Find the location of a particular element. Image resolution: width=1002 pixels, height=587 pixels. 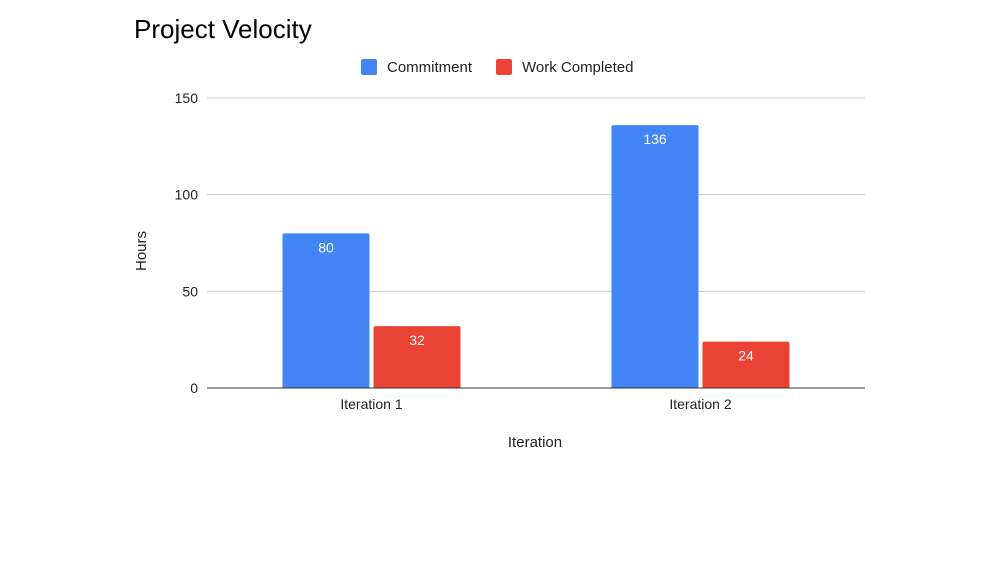

x-axis-ticks: Iteration 1 Iteration 2 is located at coordinates (535, 404).